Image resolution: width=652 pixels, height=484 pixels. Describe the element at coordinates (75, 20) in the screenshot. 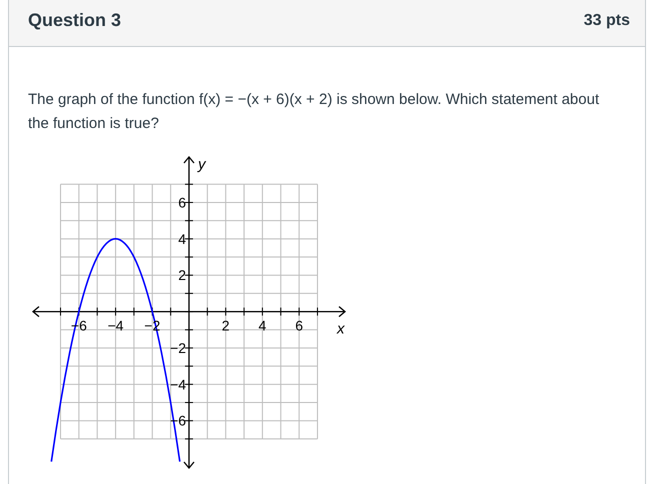

I see `chart-title: Question 3` at that location.